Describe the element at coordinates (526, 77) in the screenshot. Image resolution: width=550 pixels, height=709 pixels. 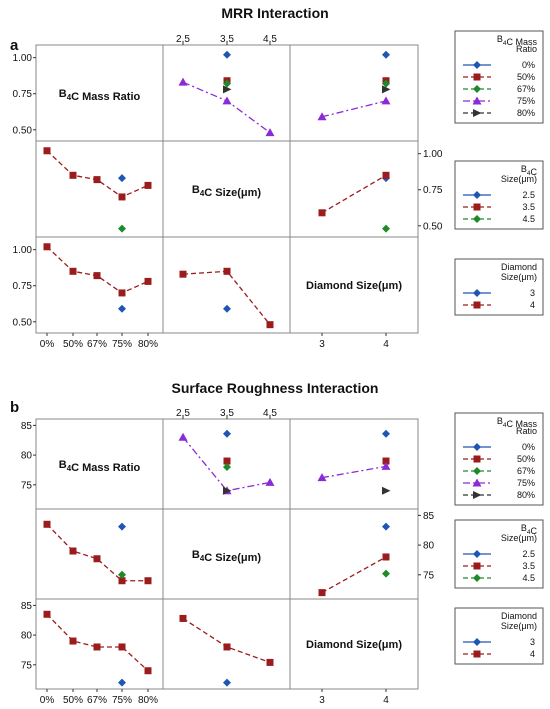
I see `legend-entry: 50%` at that location.